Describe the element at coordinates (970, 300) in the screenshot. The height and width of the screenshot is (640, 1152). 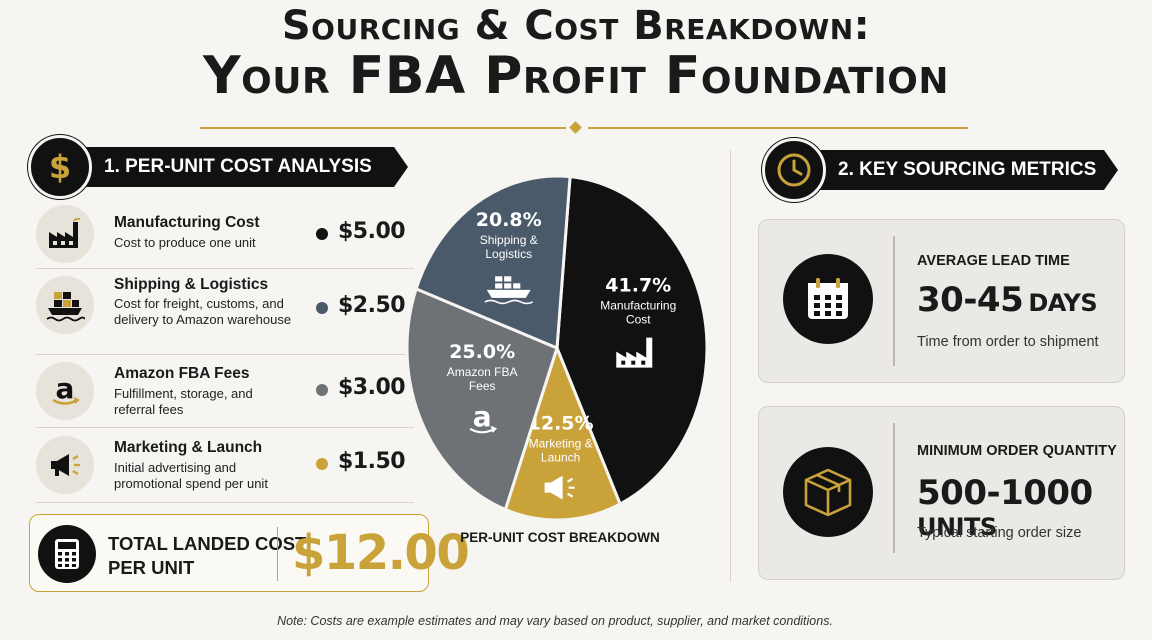
I see `metric-value-number: 30-45` at that location.